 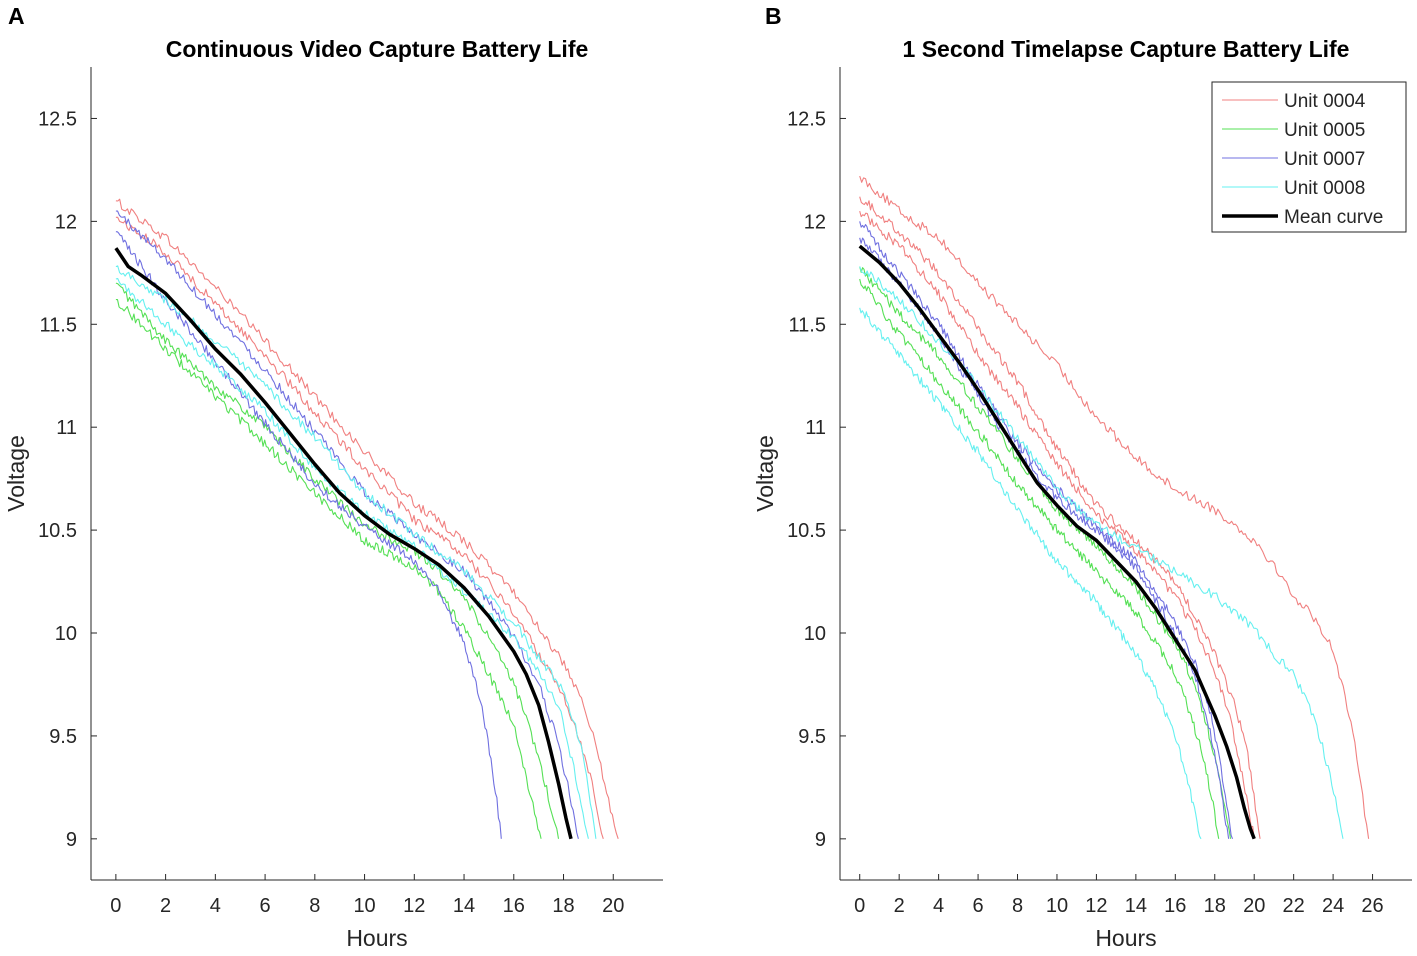 What do you see at coordinates (1372, 906) in the screenshot?
I see `x-tick-label: 26` at bounding box center [1372, 906].